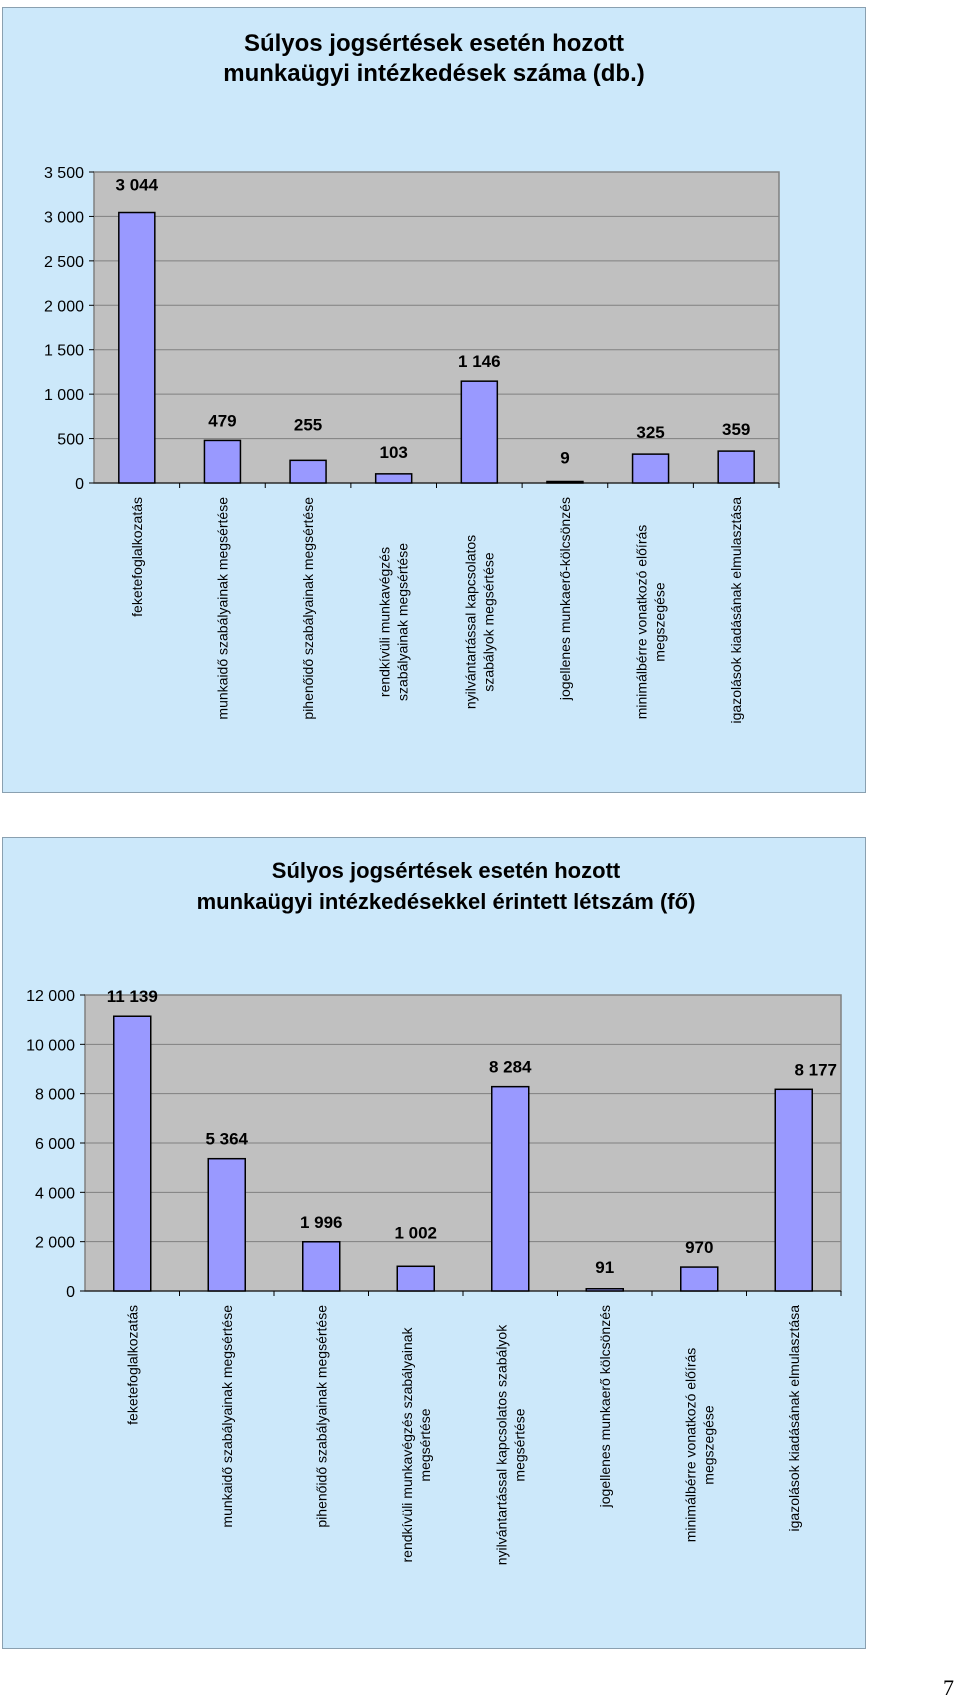 The image size is (960, 1701). What do you see at coordinates (222, 420) in the screenshot?
I see `data-label: 479` at bounding box center [222, 420].